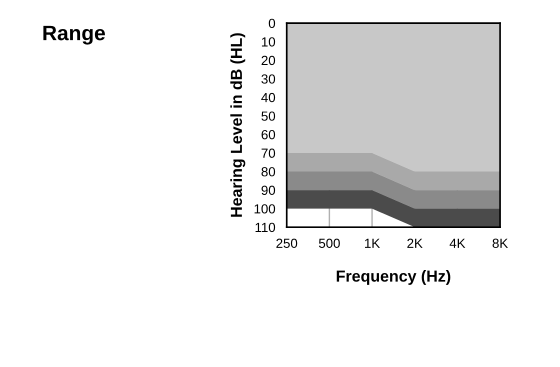 The width and height of the screenshot is (560, 367). What do you see at coordinates (269, 190) in the screenshot?
I see `y-tick-label: 90` at bounding box center [269, 190].